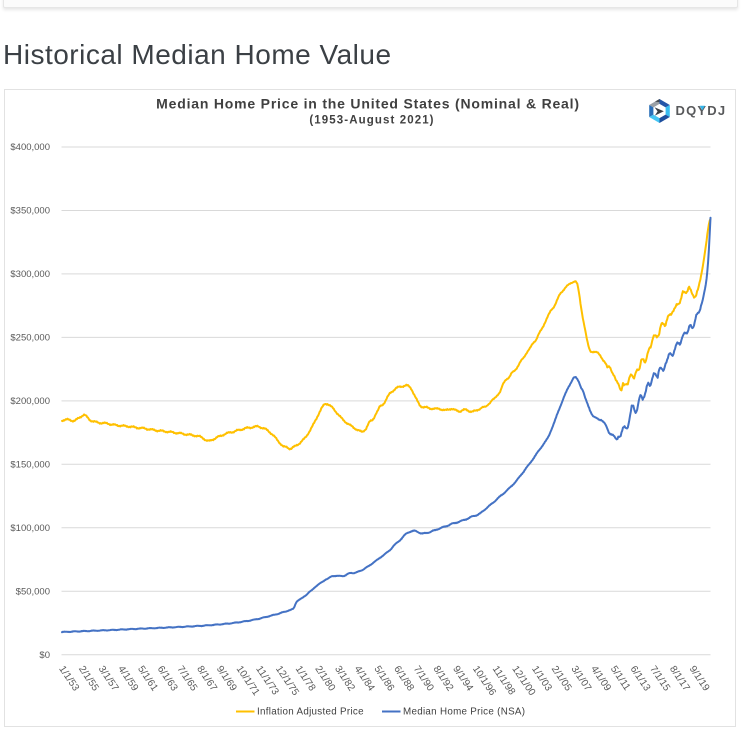 The height and width of the screenshot is (750, 755). What do you see at coordinates (30, 338) in the screenshot?
I see `svg-text: $250,000` at bounding box center [30, 338].